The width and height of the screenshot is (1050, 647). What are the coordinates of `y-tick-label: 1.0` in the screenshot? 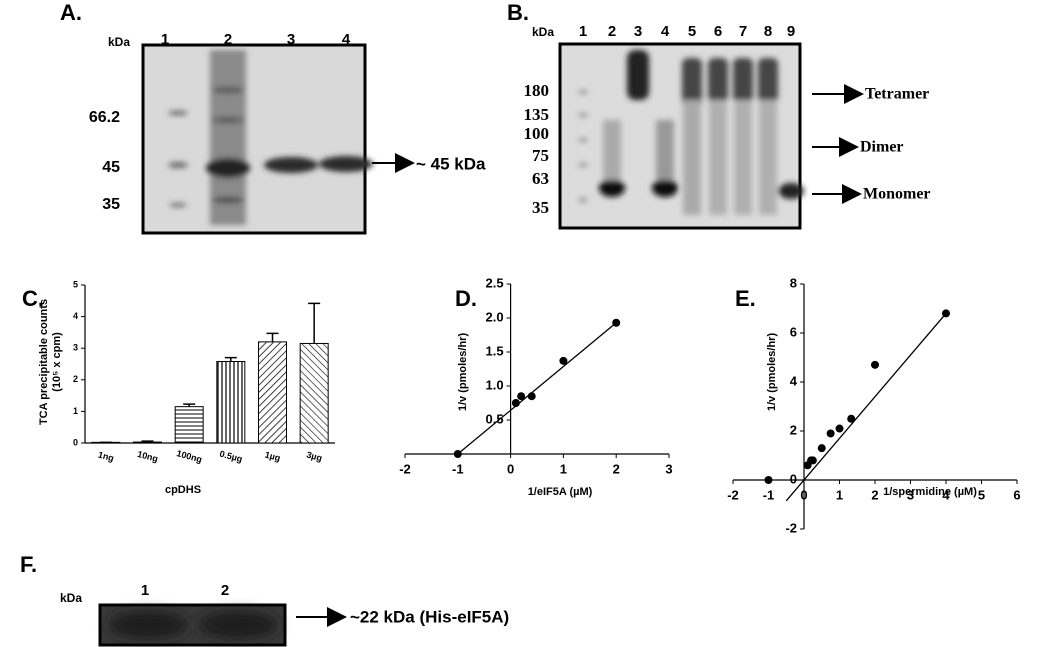 It's located at (495, 384).